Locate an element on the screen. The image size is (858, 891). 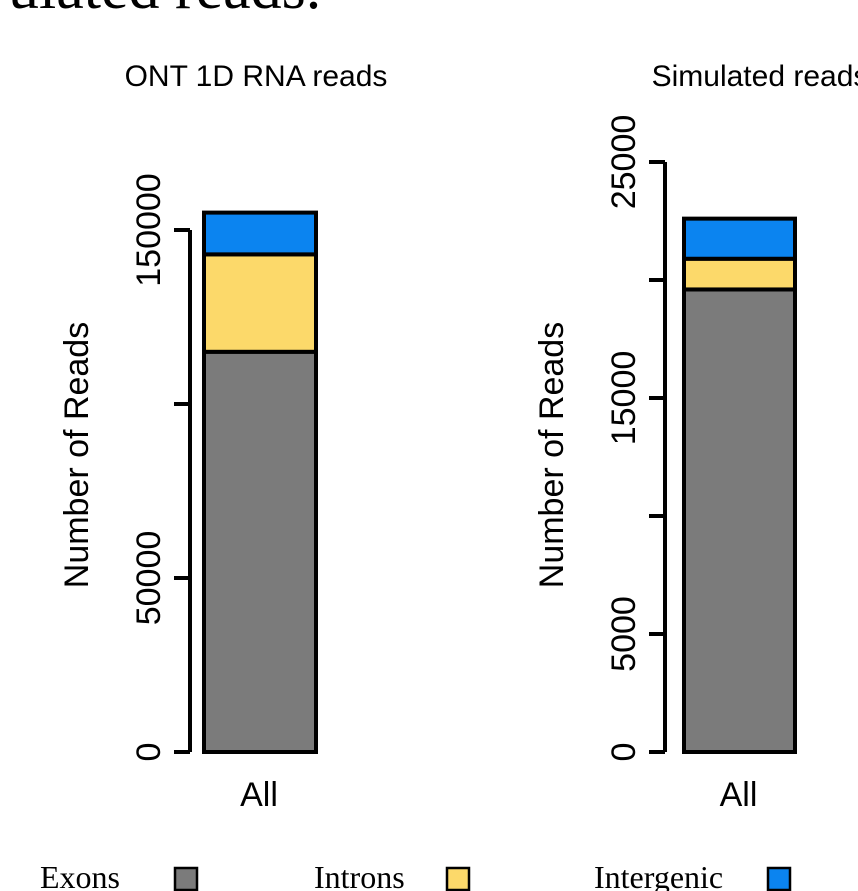
legend-label: Introns is located at coordinates (359, 875).